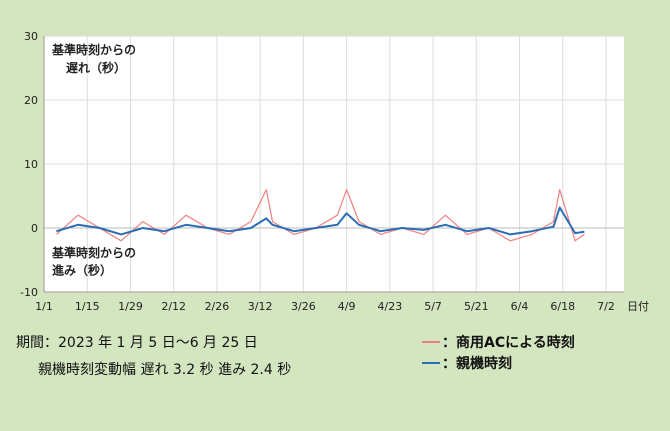  Describe the element at coordinates (93, 252) in the screenshot. I see `y-annotation-bottom-line1: 基準時刻からの` at that location.